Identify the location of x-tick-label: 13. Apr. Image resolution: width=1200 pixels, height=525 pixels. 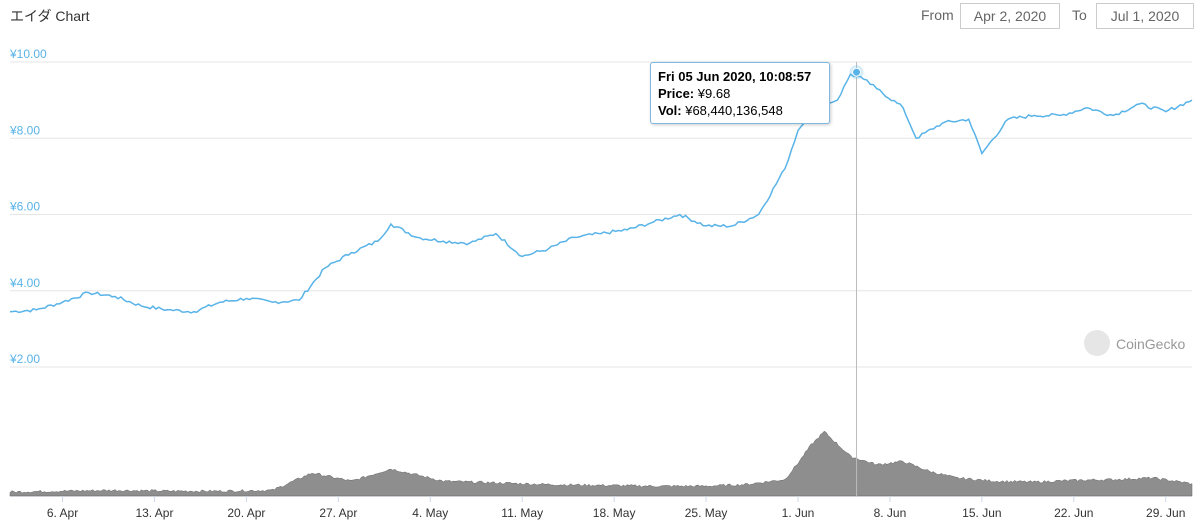
(154, 513).